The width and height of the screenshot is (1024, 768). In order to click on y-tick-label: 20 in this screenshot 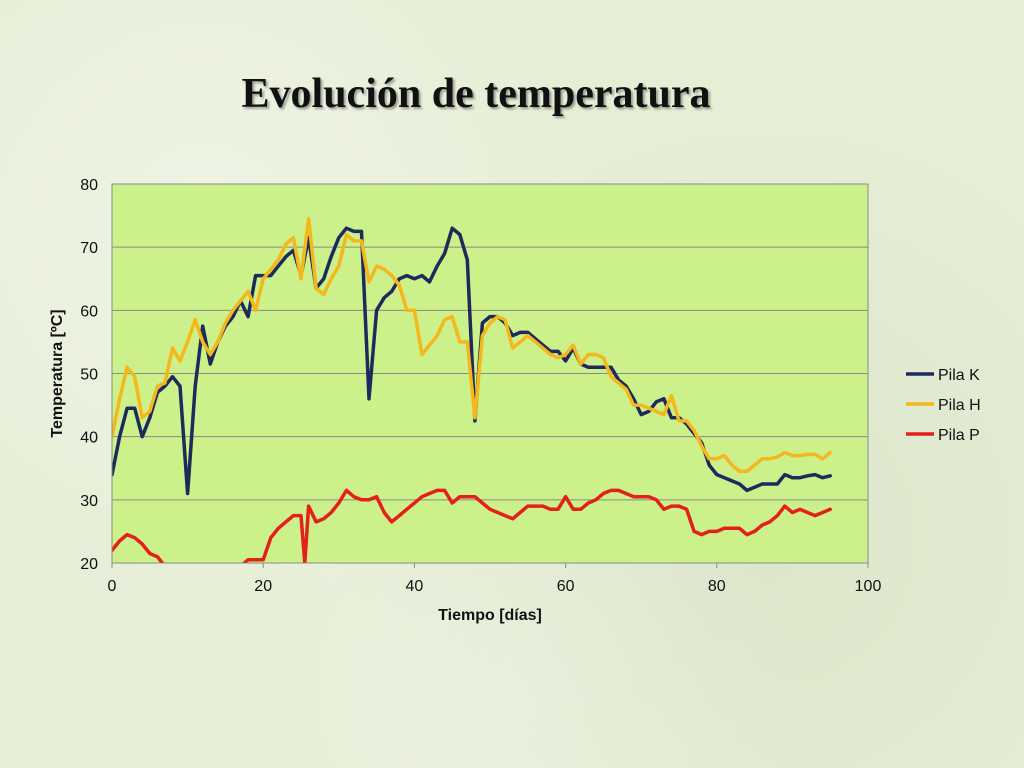, I will do `click(89, 564)`.